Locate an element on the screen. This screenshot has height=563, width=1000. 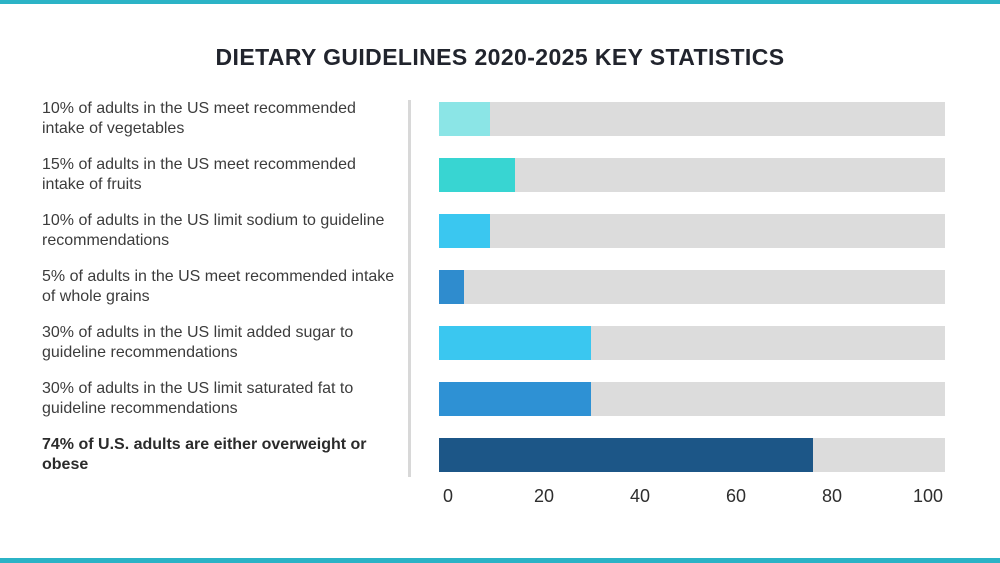
x-axis-tick: 100 is located at coordinates (928, 496).